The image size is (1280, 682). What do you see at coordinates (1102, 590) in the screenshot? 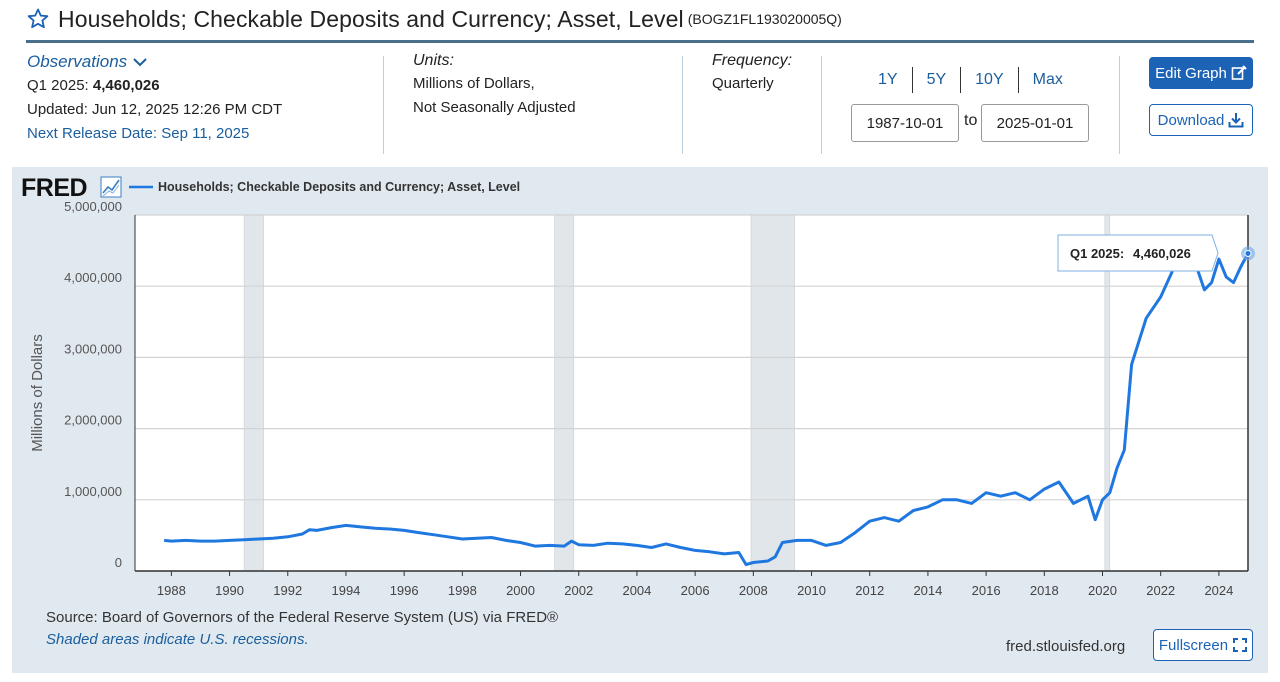
I see `x-tick-label: 2020` at bounding box center [1102, 590].